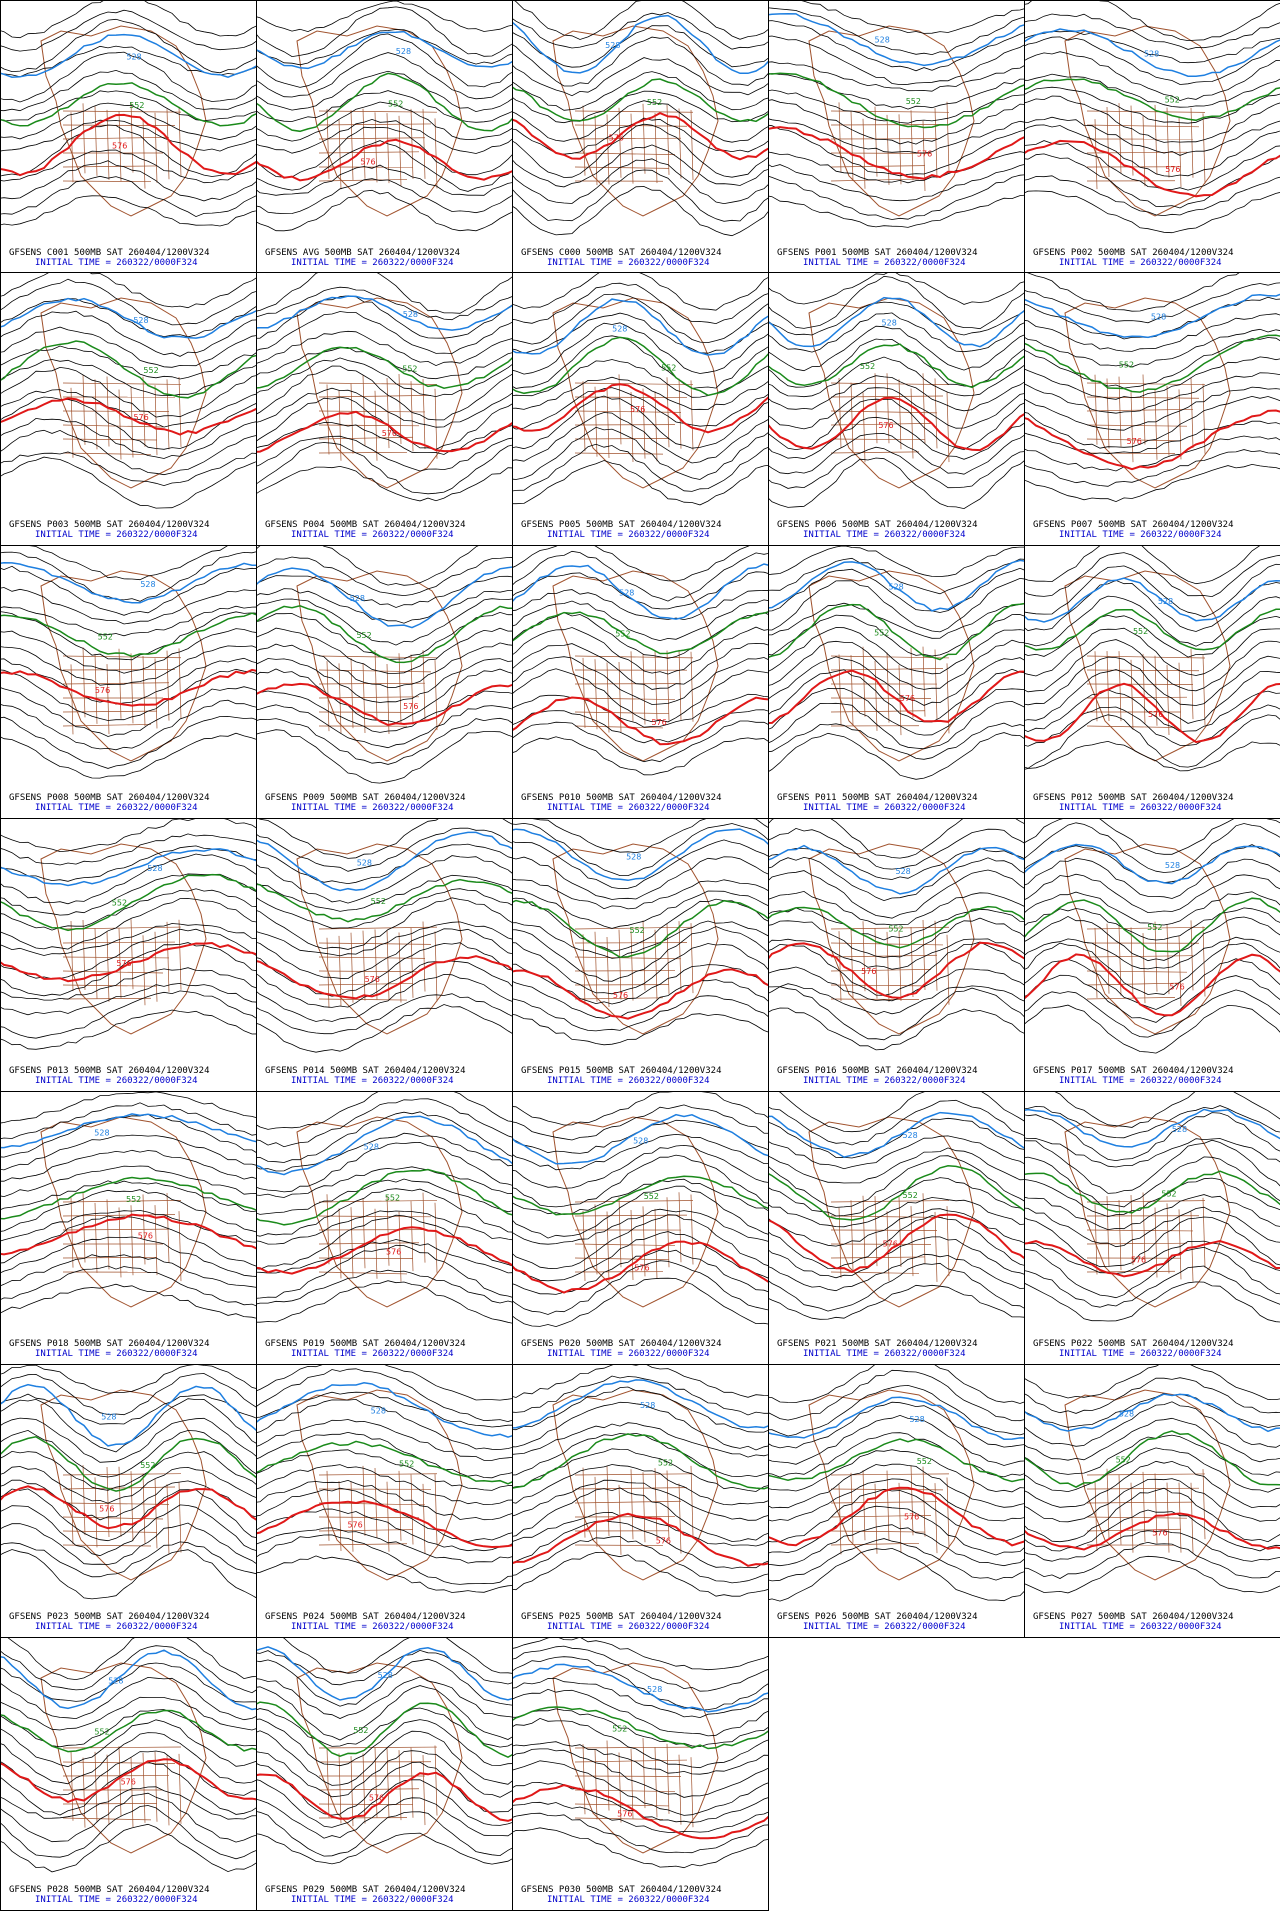 The width and height of the screenshot is (1280, 1911). What do you see at coordinates (621, 1890) in the screenshot?
I see `panel-title: GFSENS P030 500MB SAT 260404/1200V324` at bounding box center [621, 1890].